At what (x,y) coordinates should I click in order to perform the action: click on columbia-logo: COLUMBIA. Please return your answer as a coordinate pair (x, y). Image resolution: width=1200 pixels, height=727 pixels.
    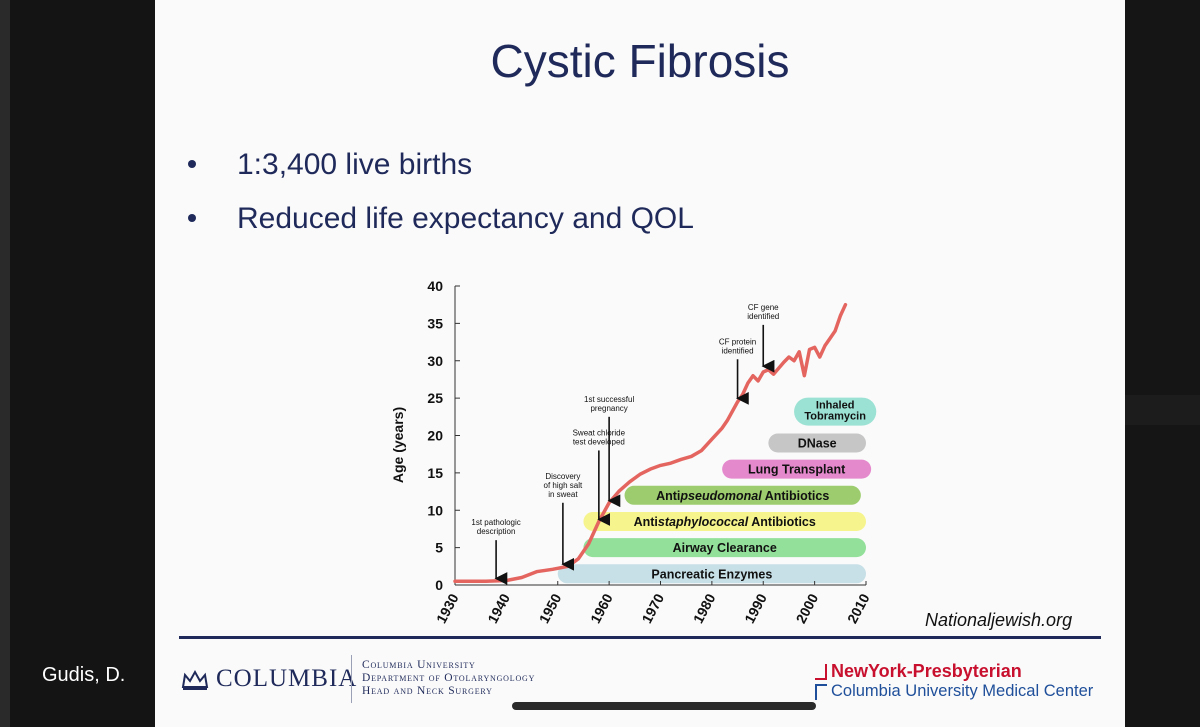
    Looking at the image, I should click on (268, 679).